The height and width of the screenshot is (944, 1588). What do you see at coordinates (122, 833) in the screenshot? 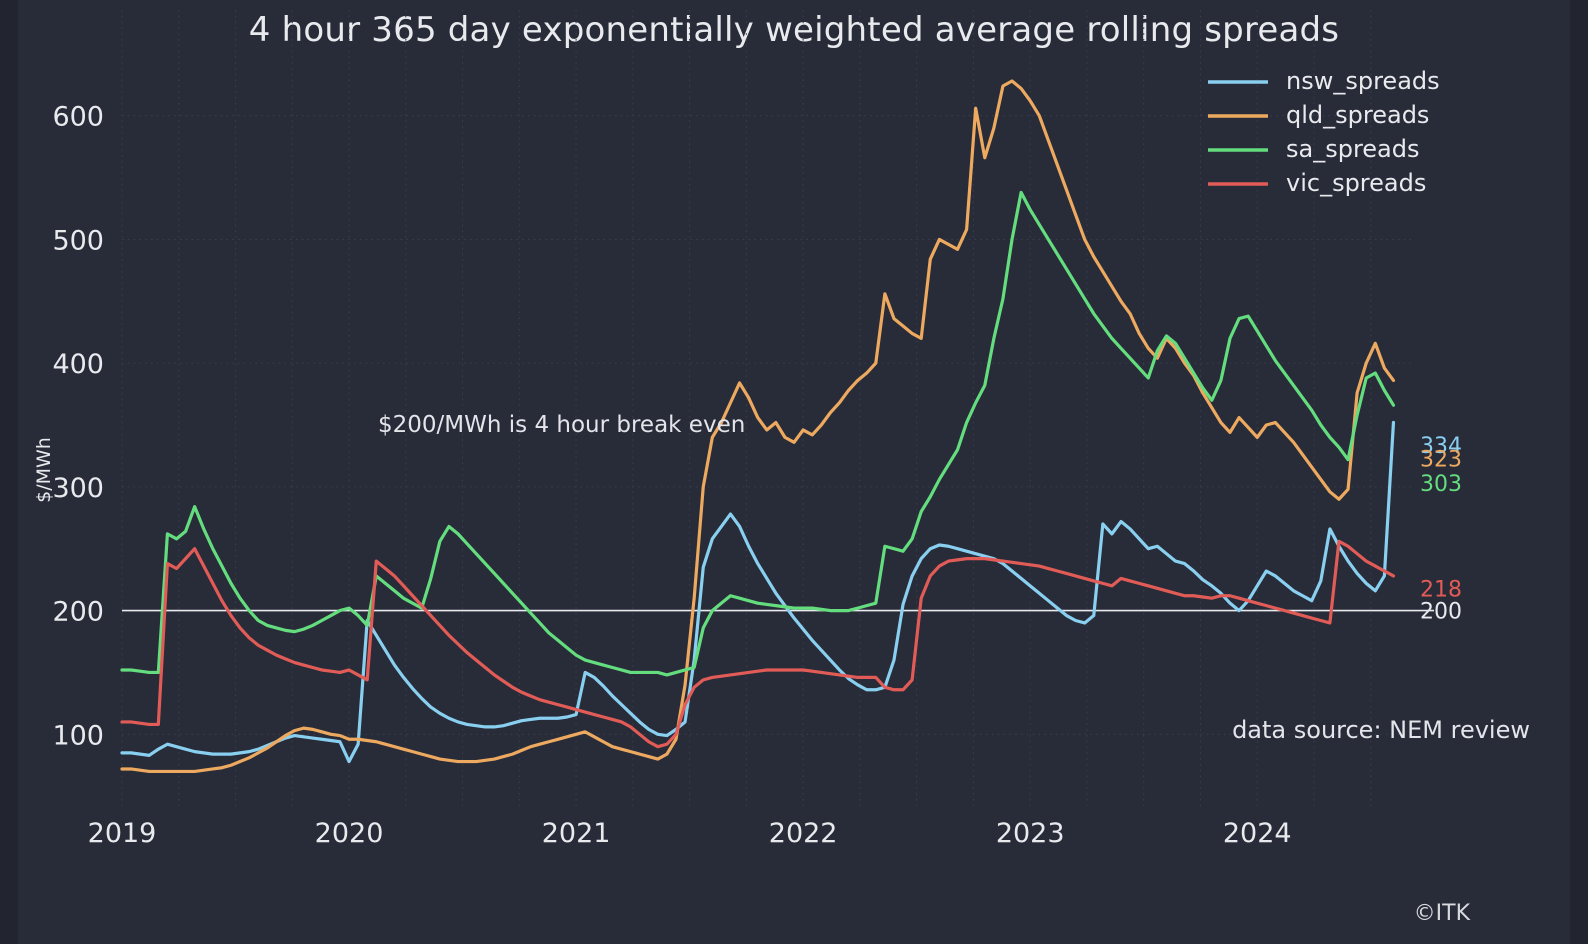
I see `x-tick-label: 2019` at bounding box center [122, 833].